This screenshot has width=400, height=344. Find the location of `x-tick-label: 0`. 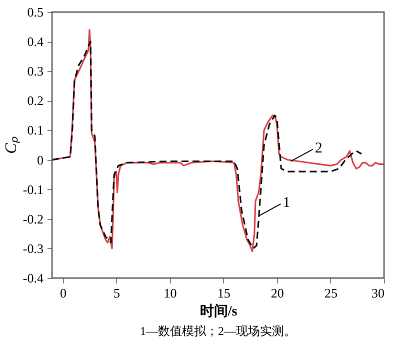

x-tick-label: 0 is located at coordinates (63, 293).